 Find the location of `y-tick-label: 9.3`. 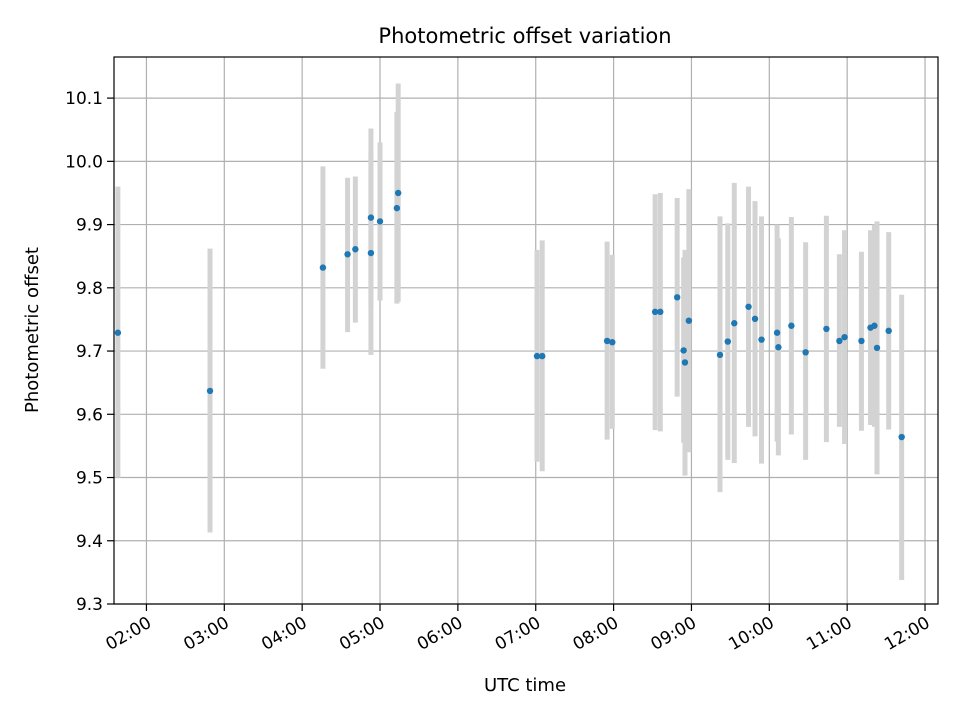

y-tick-label: 9.3 is located at coordinates (89, 605).